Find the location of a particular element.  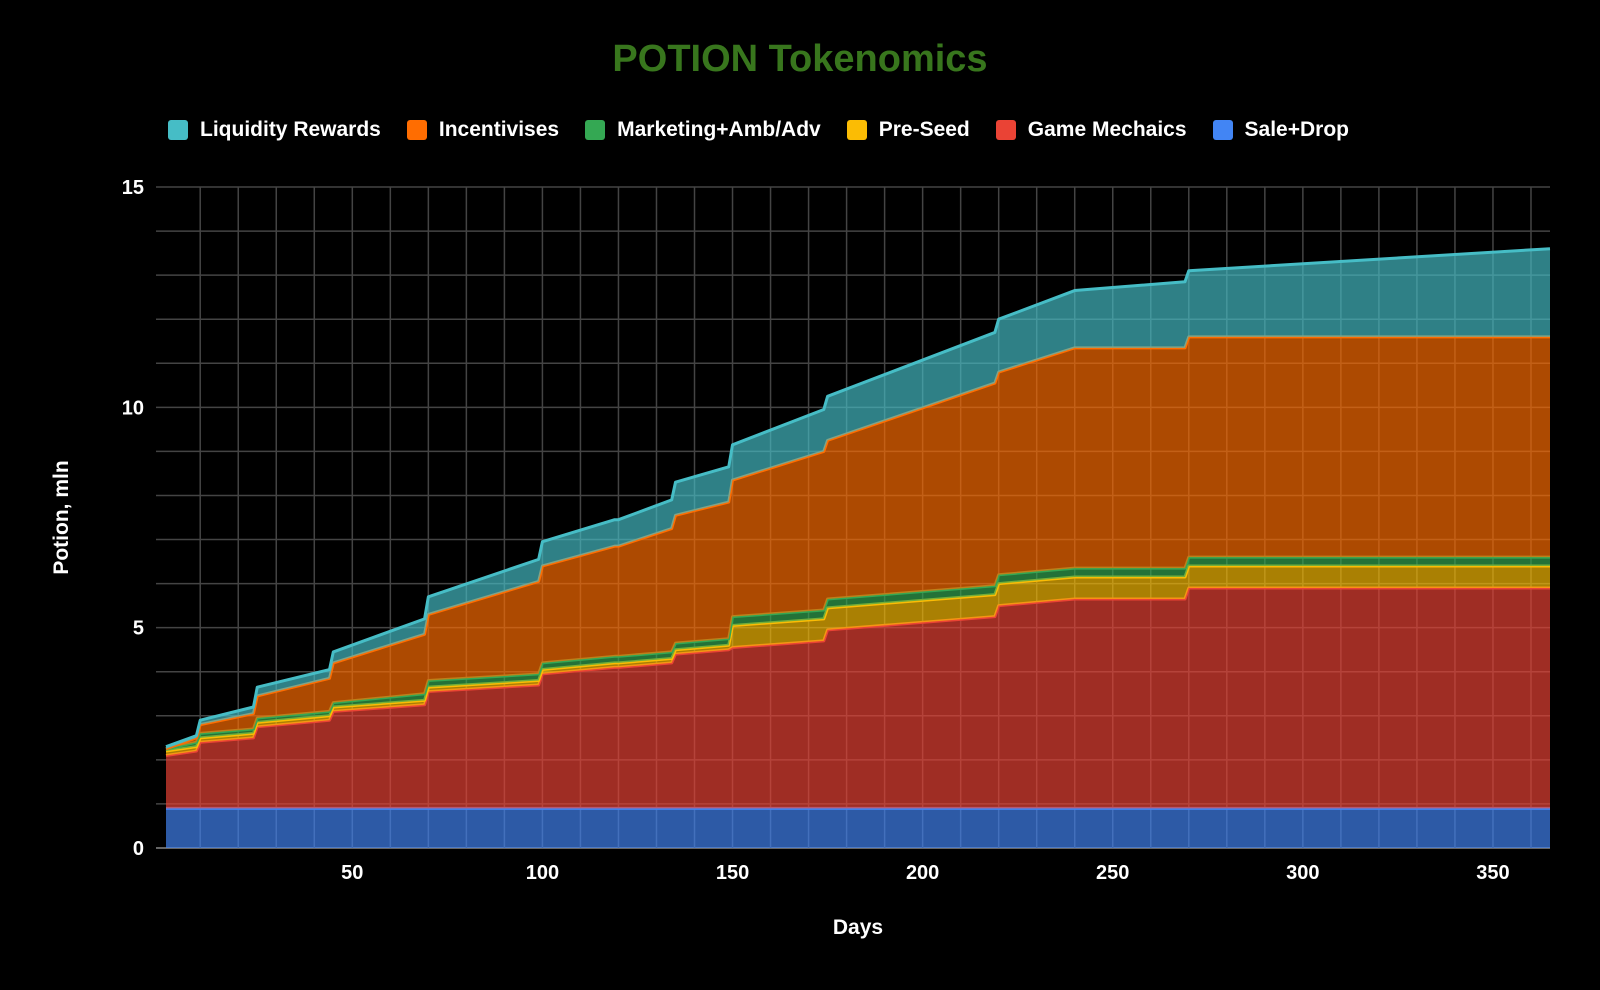

y-tick-label: 5 is located at coordinates (138, 629).